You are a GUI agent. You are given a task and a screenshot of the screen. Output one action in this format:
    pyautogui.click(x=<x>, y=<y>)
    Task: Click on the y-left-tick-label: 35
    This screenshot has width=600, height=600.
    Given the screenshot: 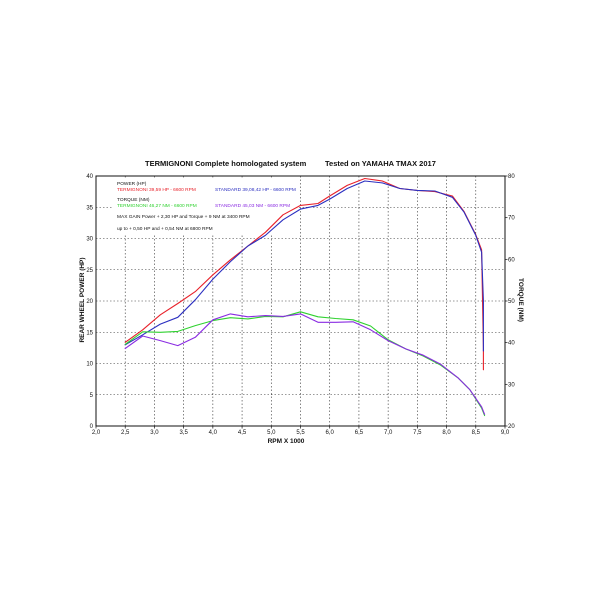 What is the action you would take?
    pyautogui.click(x=89, y=208)
    